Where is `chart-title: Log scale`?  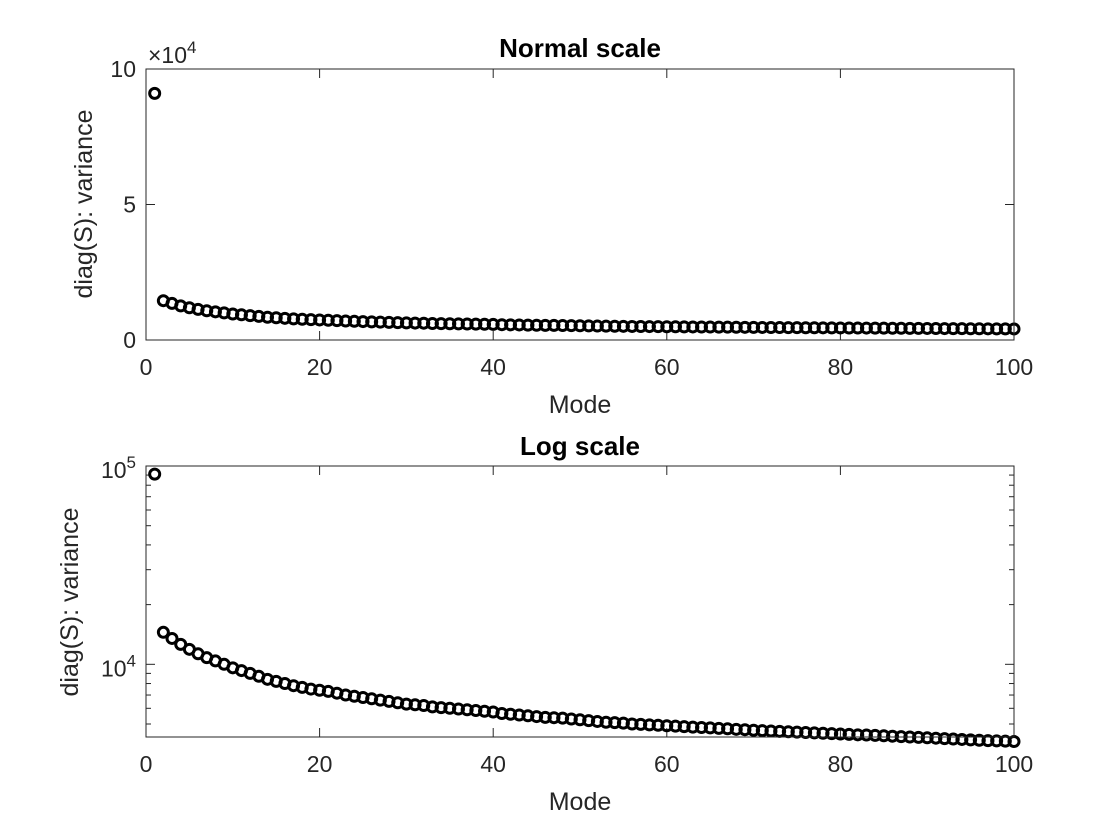 chart-title: Log scale is located at coordinates (580, 446).